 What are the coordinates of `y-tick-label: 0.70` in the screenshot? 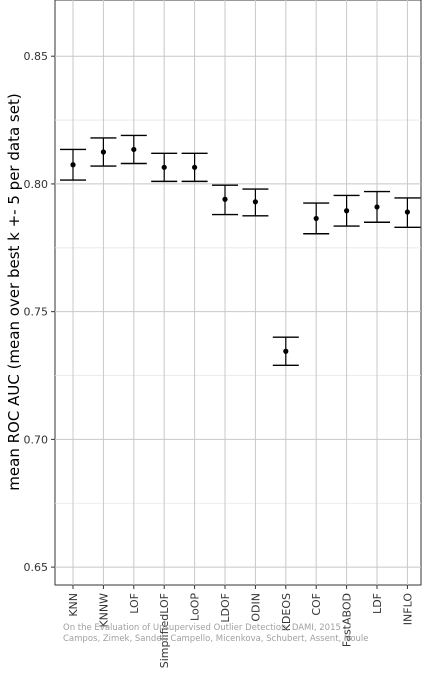 It's located at (36, 439).